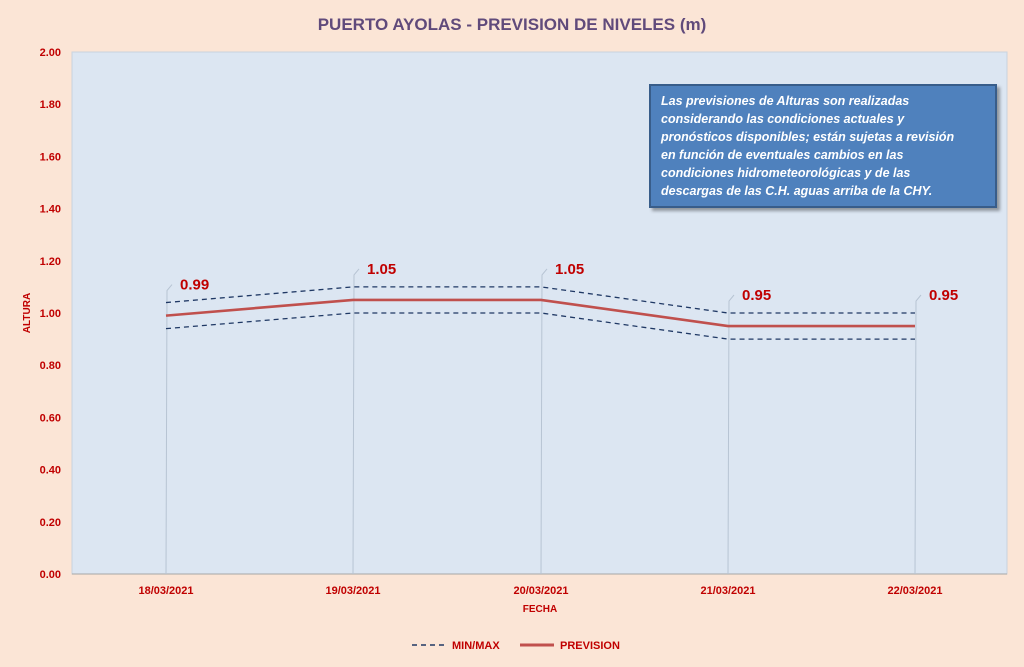 This screenshot has width=1024, height=667. I want to click on legend: MIN/MAX PREVISION, so click(516, 646).